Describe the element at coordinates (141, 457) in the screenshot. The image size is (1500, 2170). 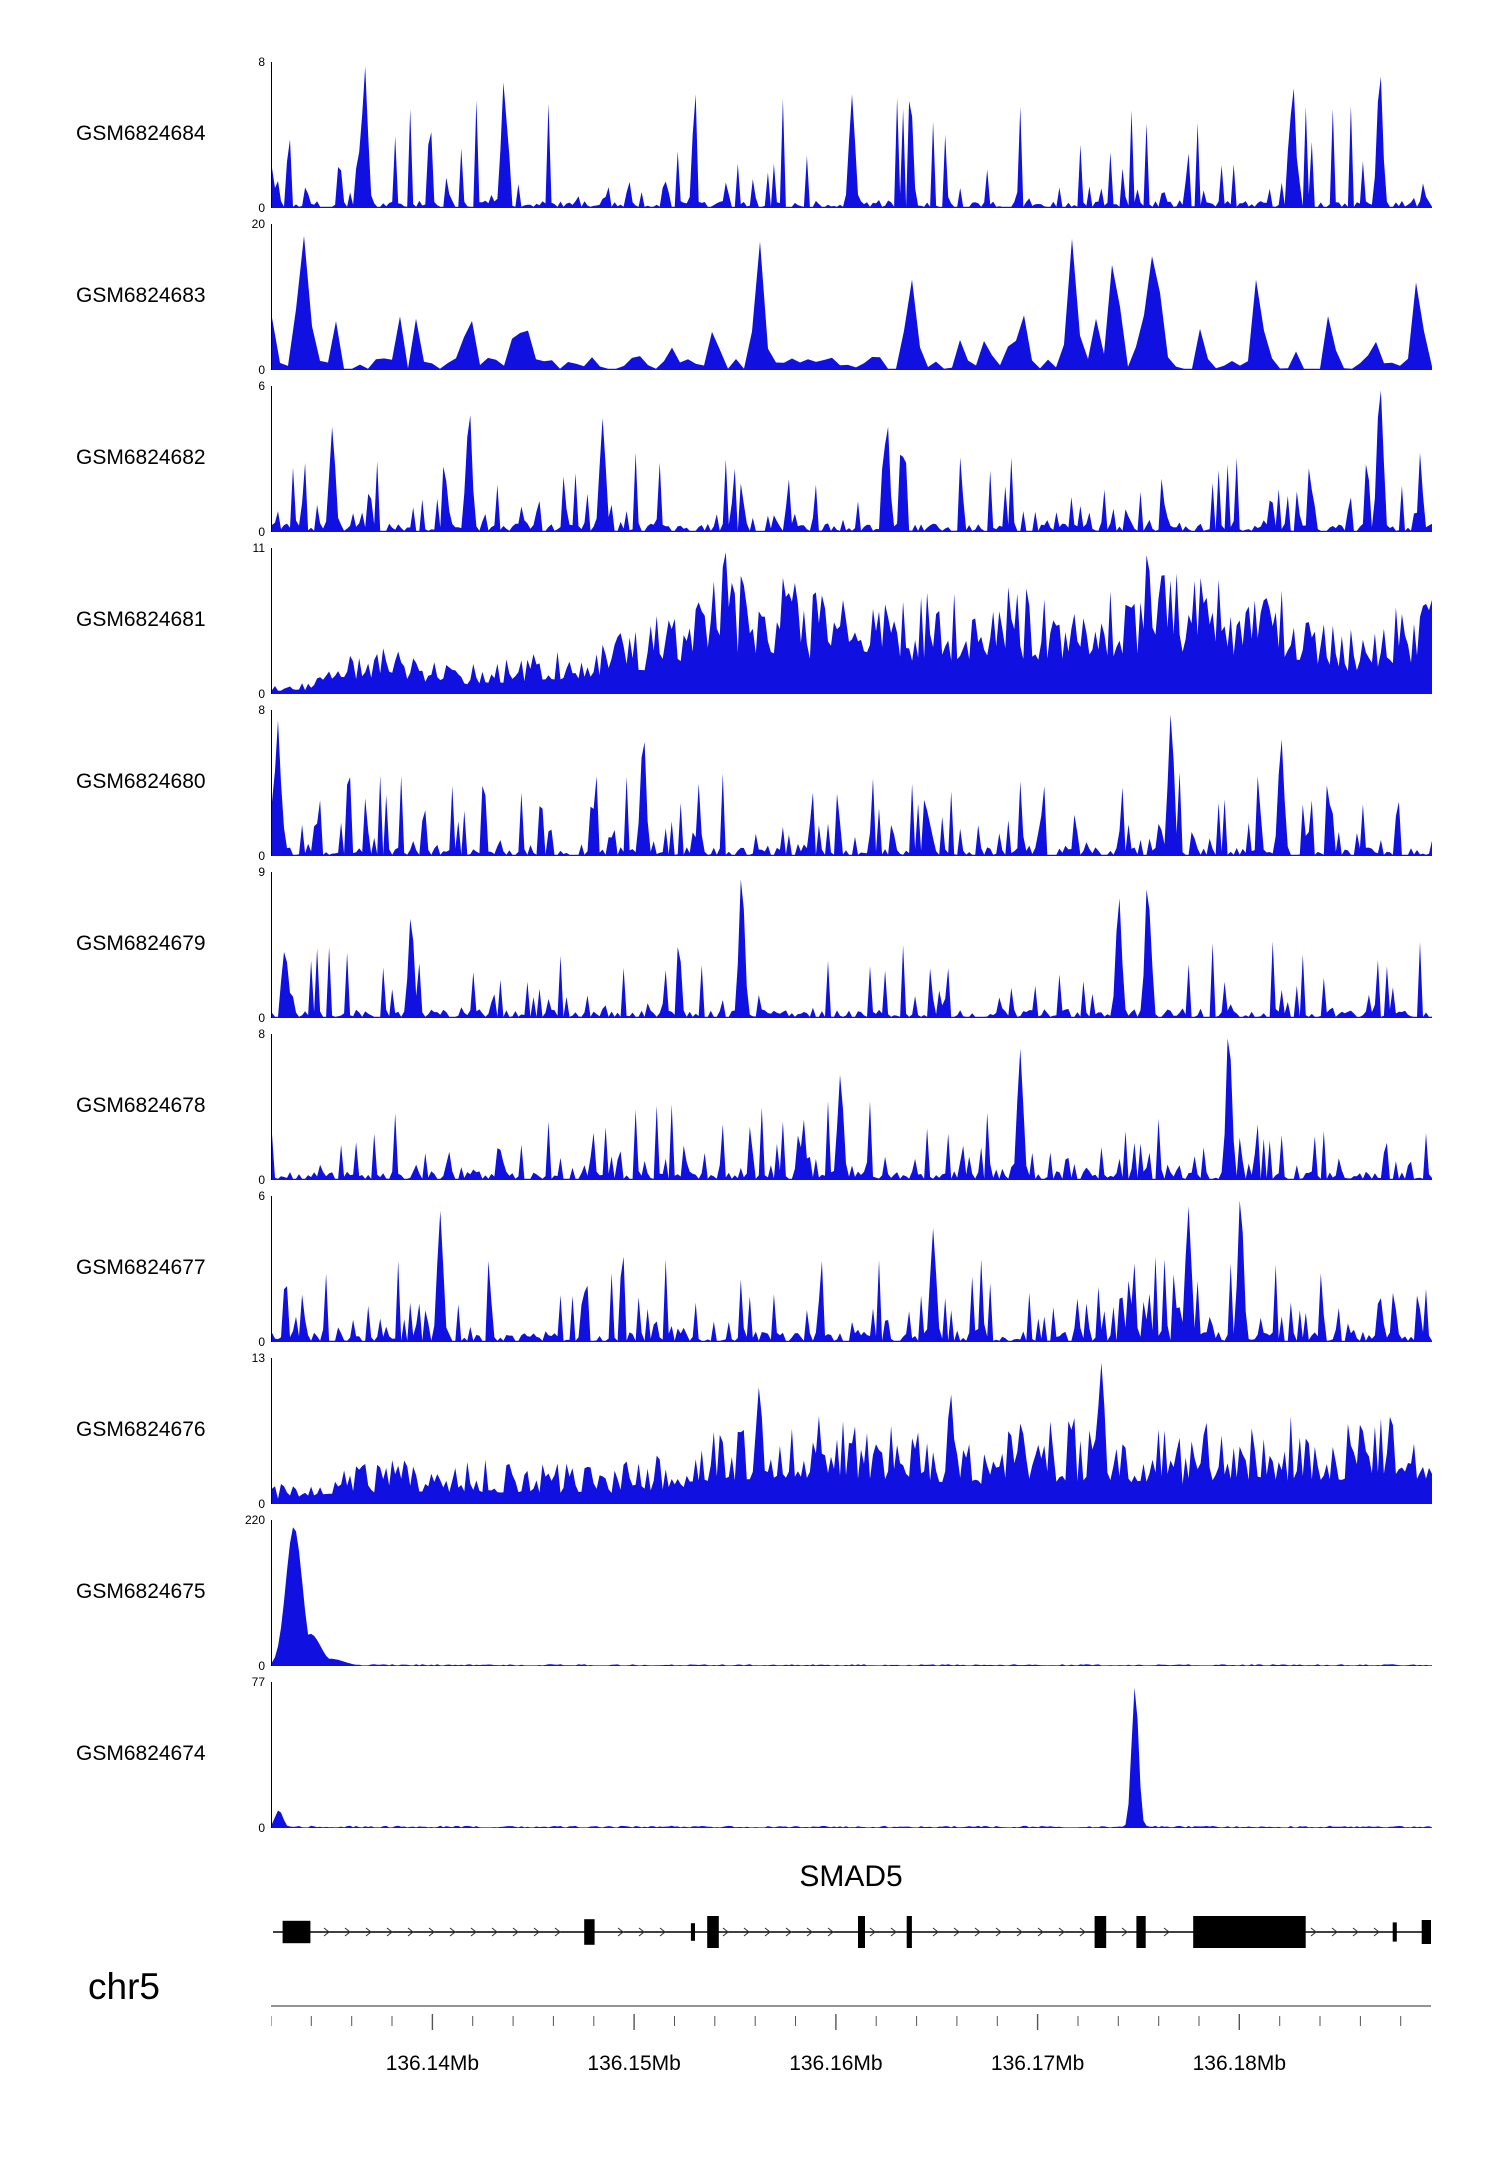
I see `track-label: GSM6824682` at that location.